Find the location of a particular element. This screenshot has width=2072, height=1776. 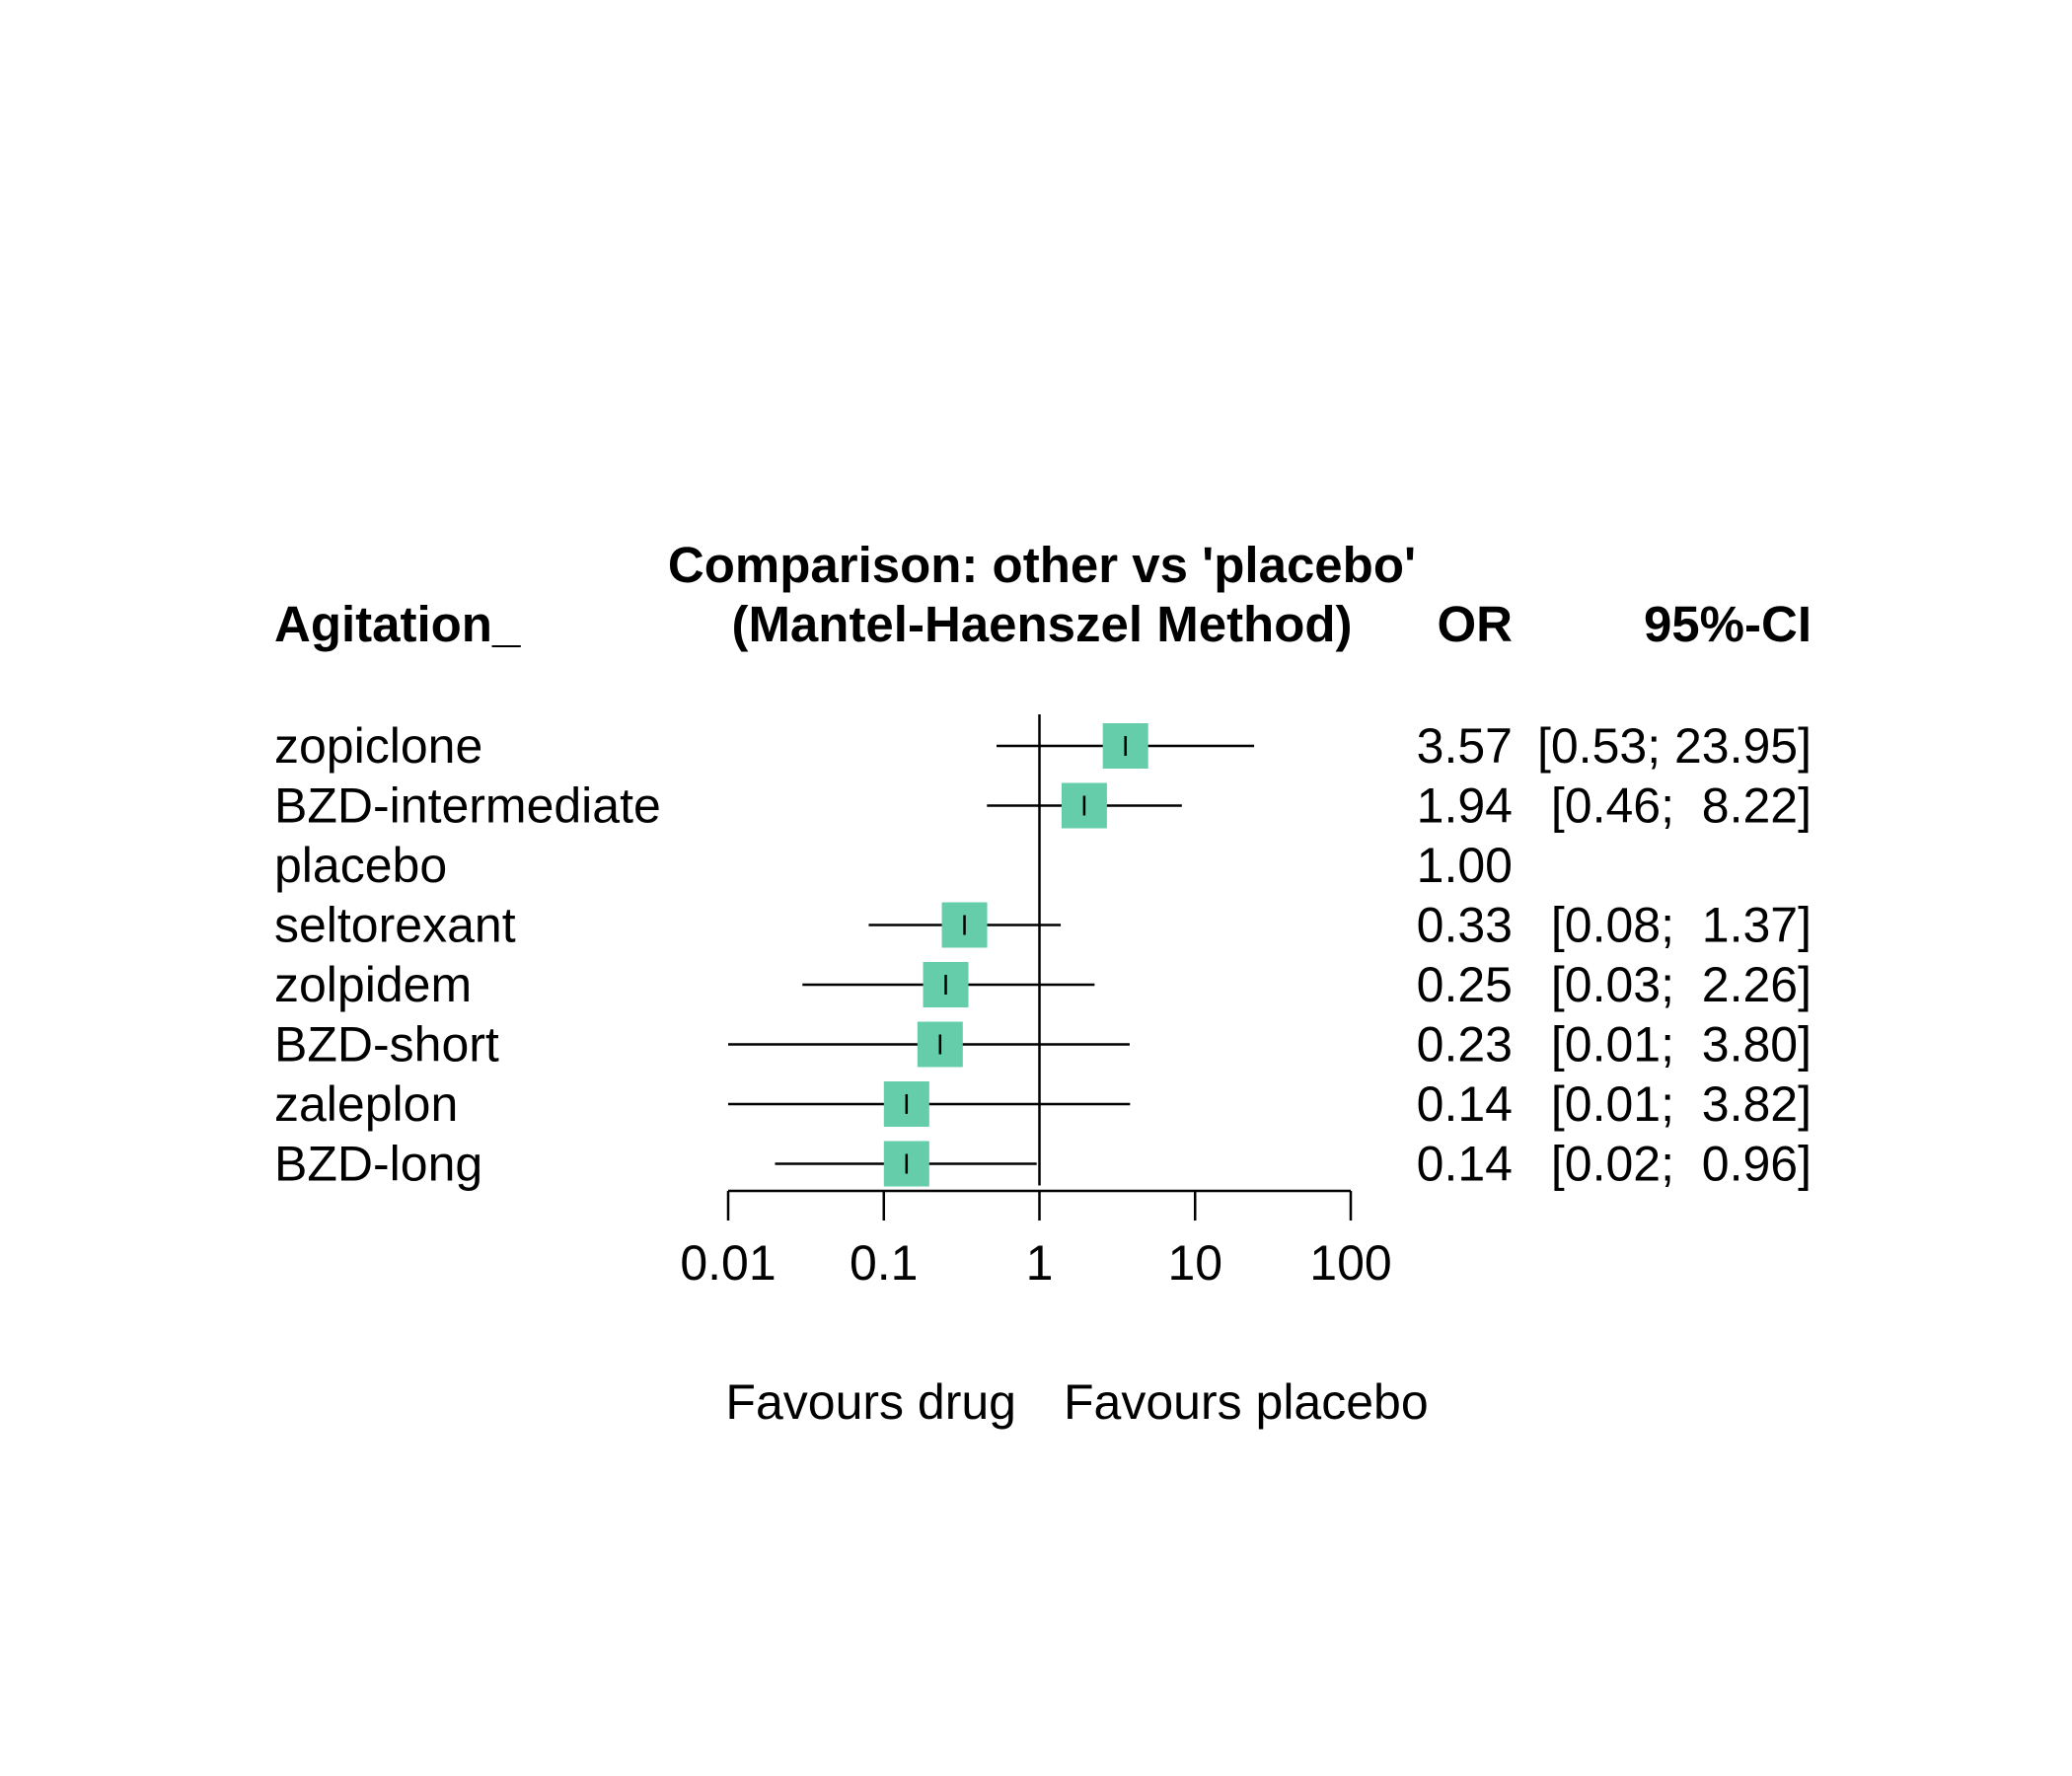

ci-value: [0.01; 3.80] is located at coordinates (1682, 1045).